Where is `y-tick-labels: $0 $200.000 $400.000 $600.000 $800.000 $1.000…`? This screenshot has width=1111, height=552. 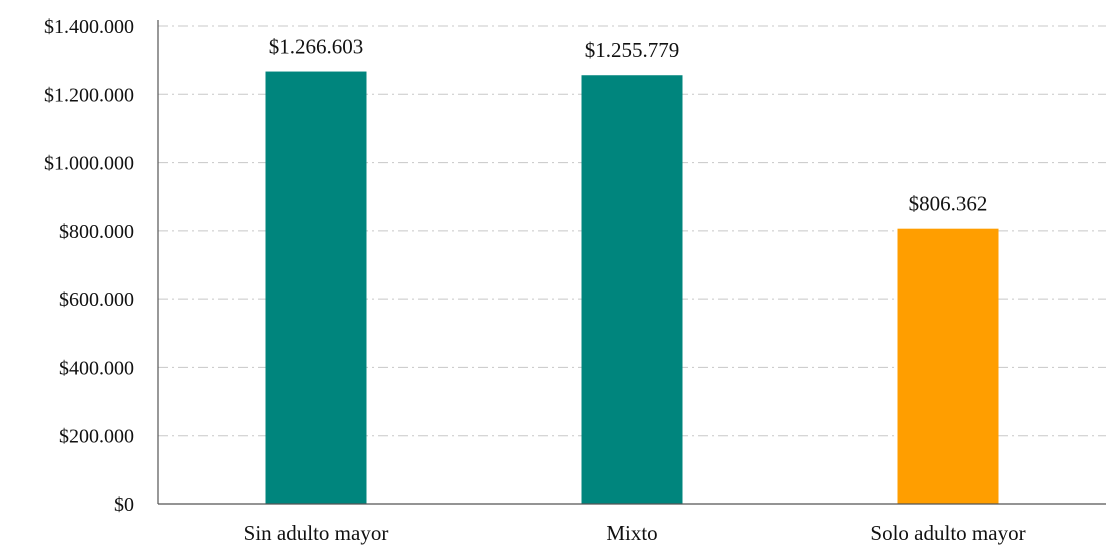
y-tick-labels: $0 $200.000 $400.000 $600.000 $800.000 $1.000… is located at coordinates (89, 266).